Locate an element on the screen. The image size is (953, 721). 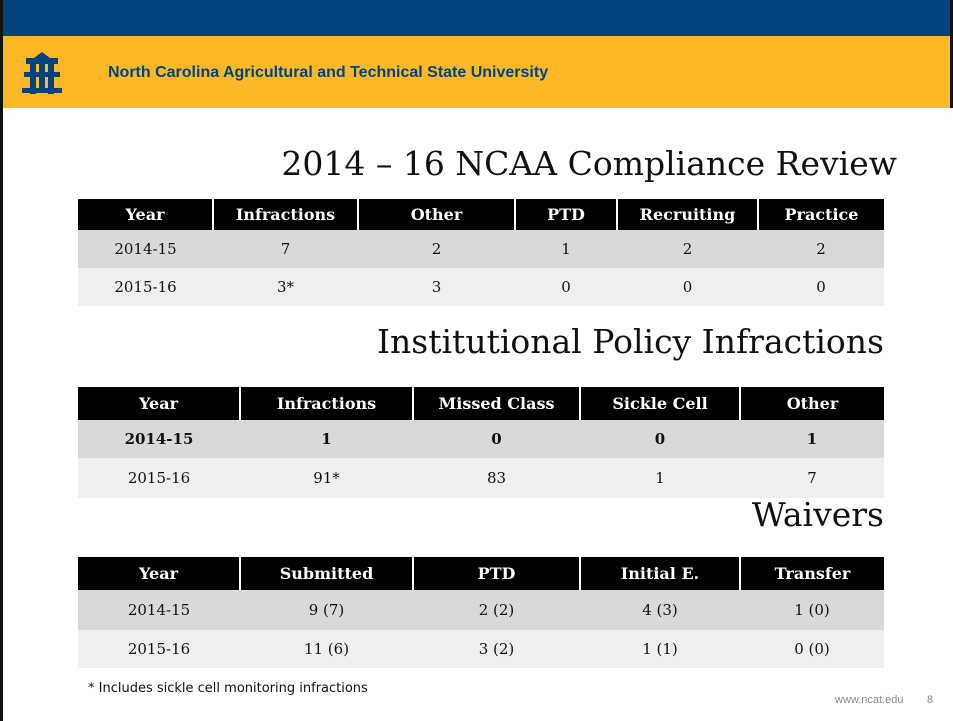
table-row: 2015-16 11 (6) 3 (2) 1 (1) 0 (0) is located at coordinates (481, 649).